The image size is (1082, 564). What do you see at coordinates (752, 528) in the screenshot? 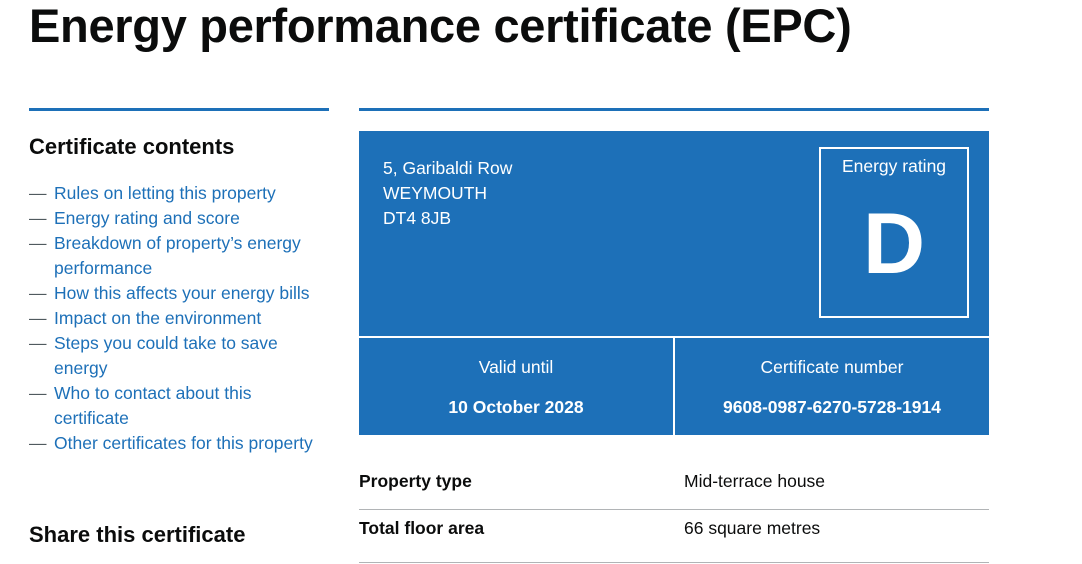
I see `summary-value: 66 square metres` at bounding box center [752, 528].